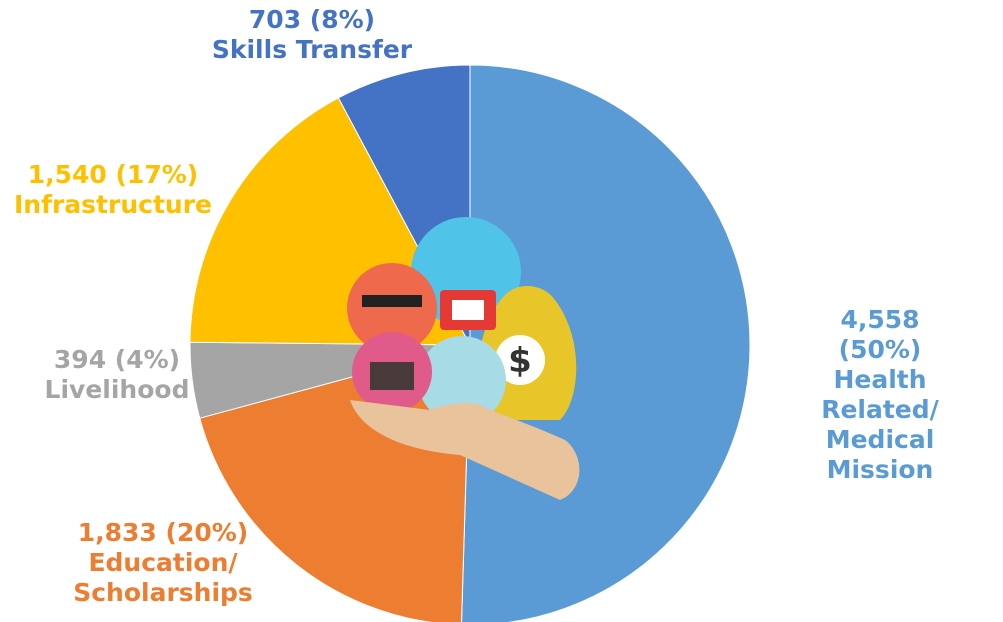 This screenshot has height=622, width=1003. I want to click on category-label: Infrastructure, so click(113, 204).